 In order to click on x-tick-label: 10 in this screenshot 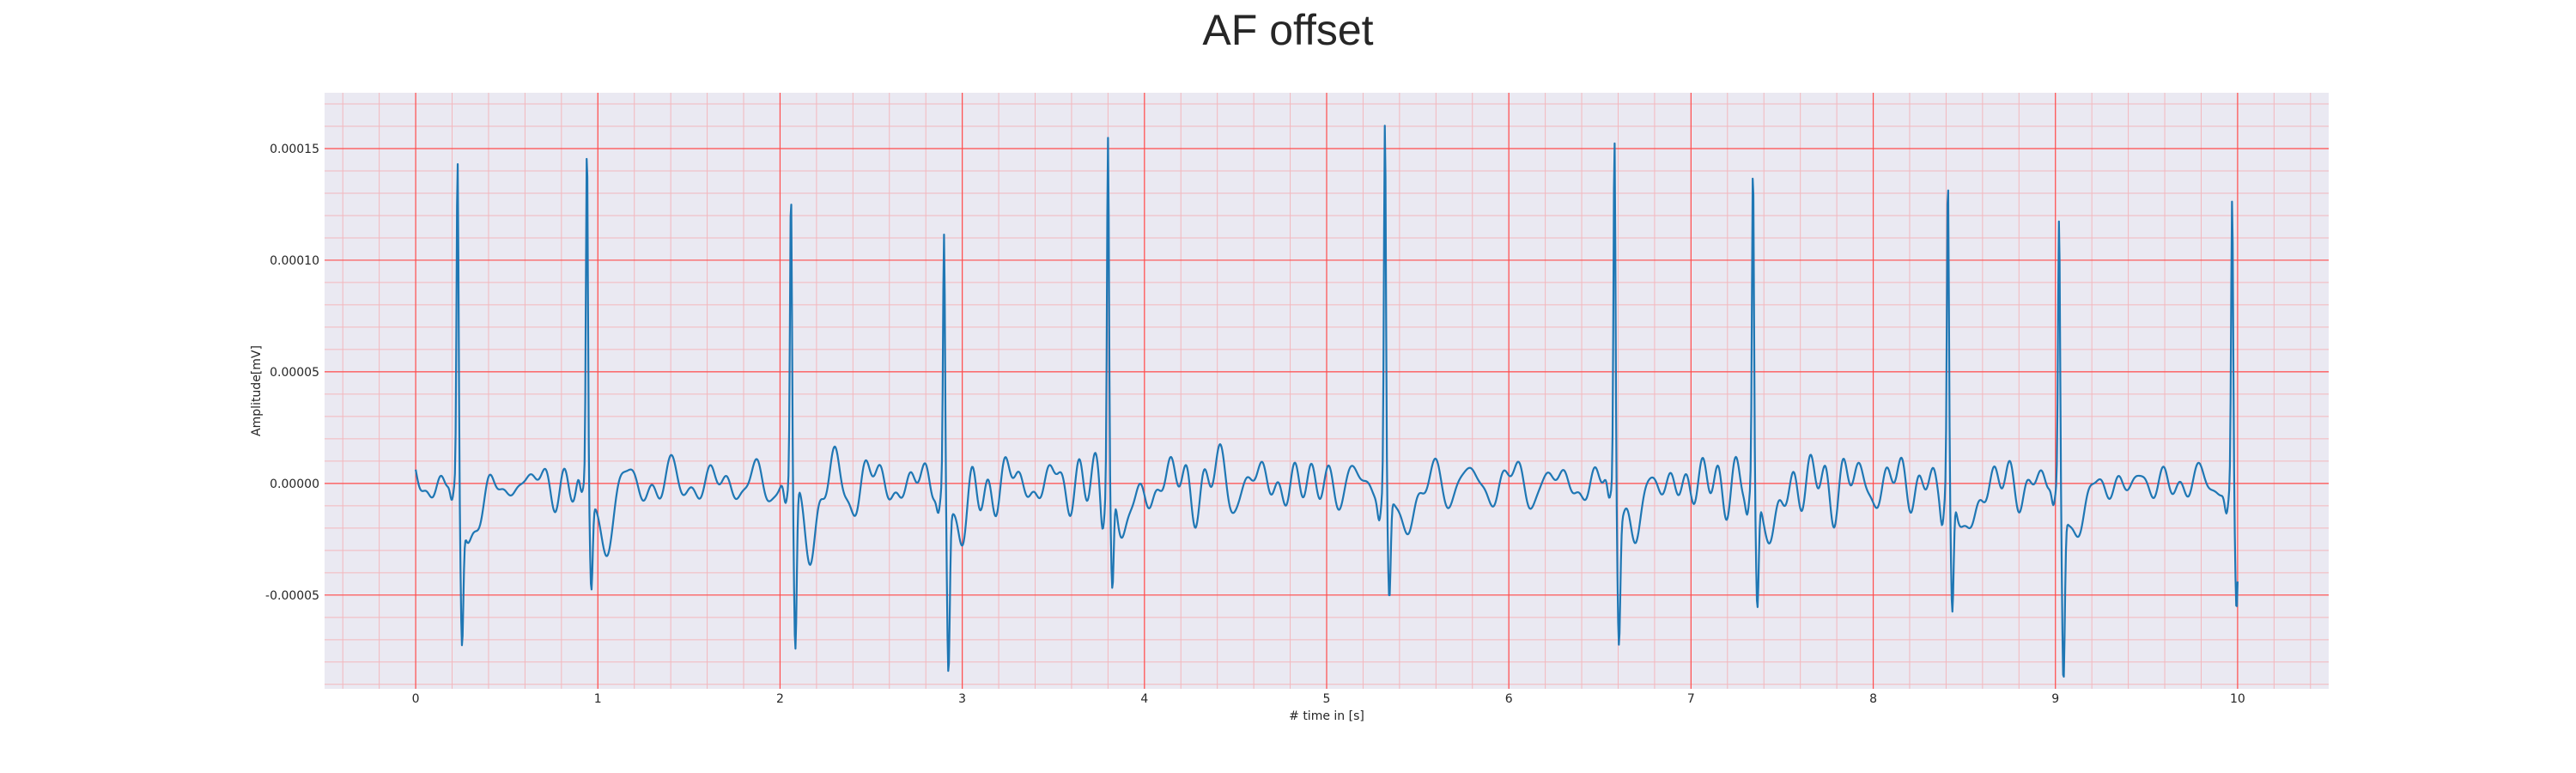, I will do `click(2237, 699)`.